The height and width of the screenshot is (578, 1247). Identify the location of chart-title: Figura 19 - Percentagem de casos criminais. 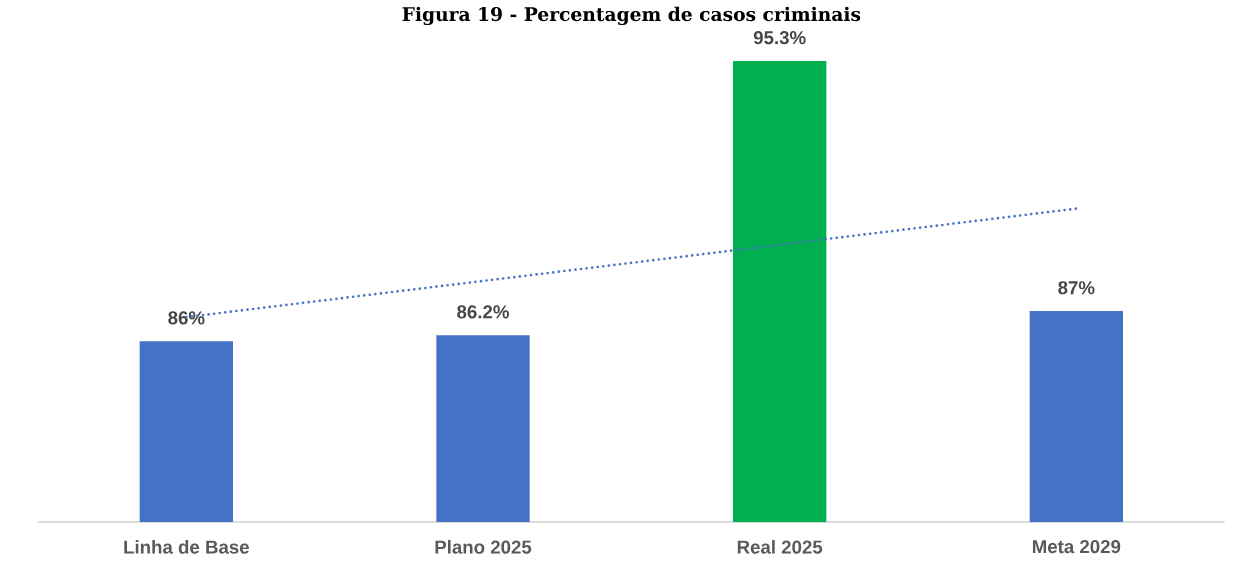
(631, 16).